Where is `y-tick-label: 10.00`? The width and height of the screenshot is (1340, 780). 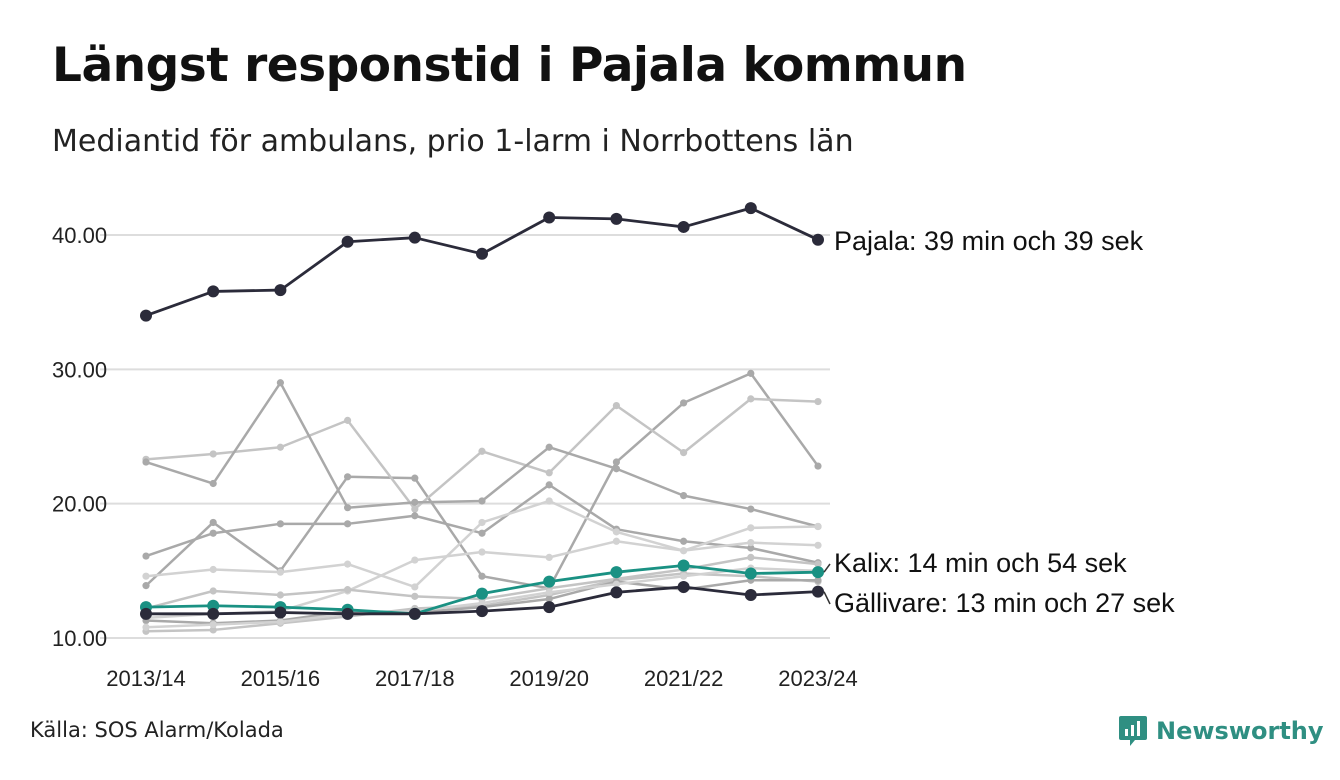
y-tick-label: 10.00 is located at coordinates (79, 638).